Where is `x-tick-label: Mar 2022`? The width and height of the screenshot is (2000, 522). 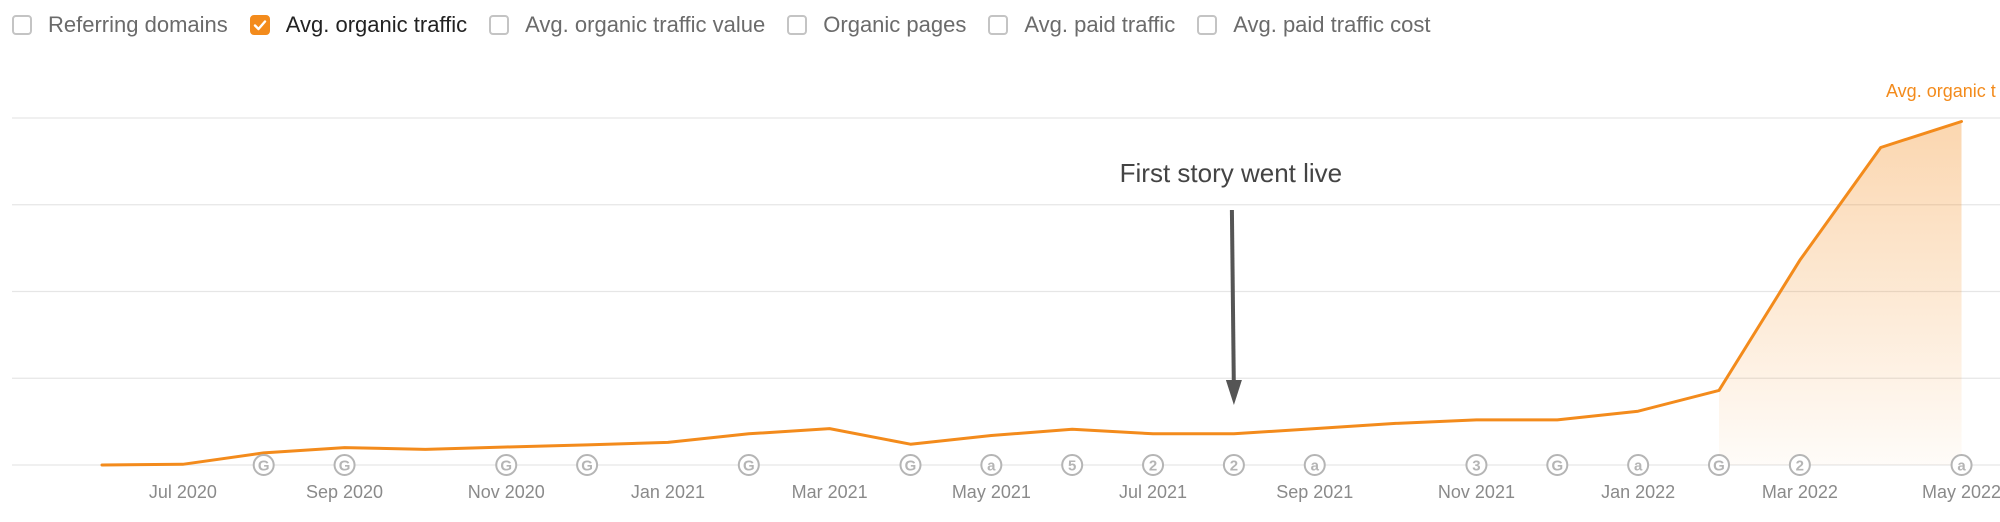 x-tick-label: Mar 2022 is located at coordinates (1800, 492).